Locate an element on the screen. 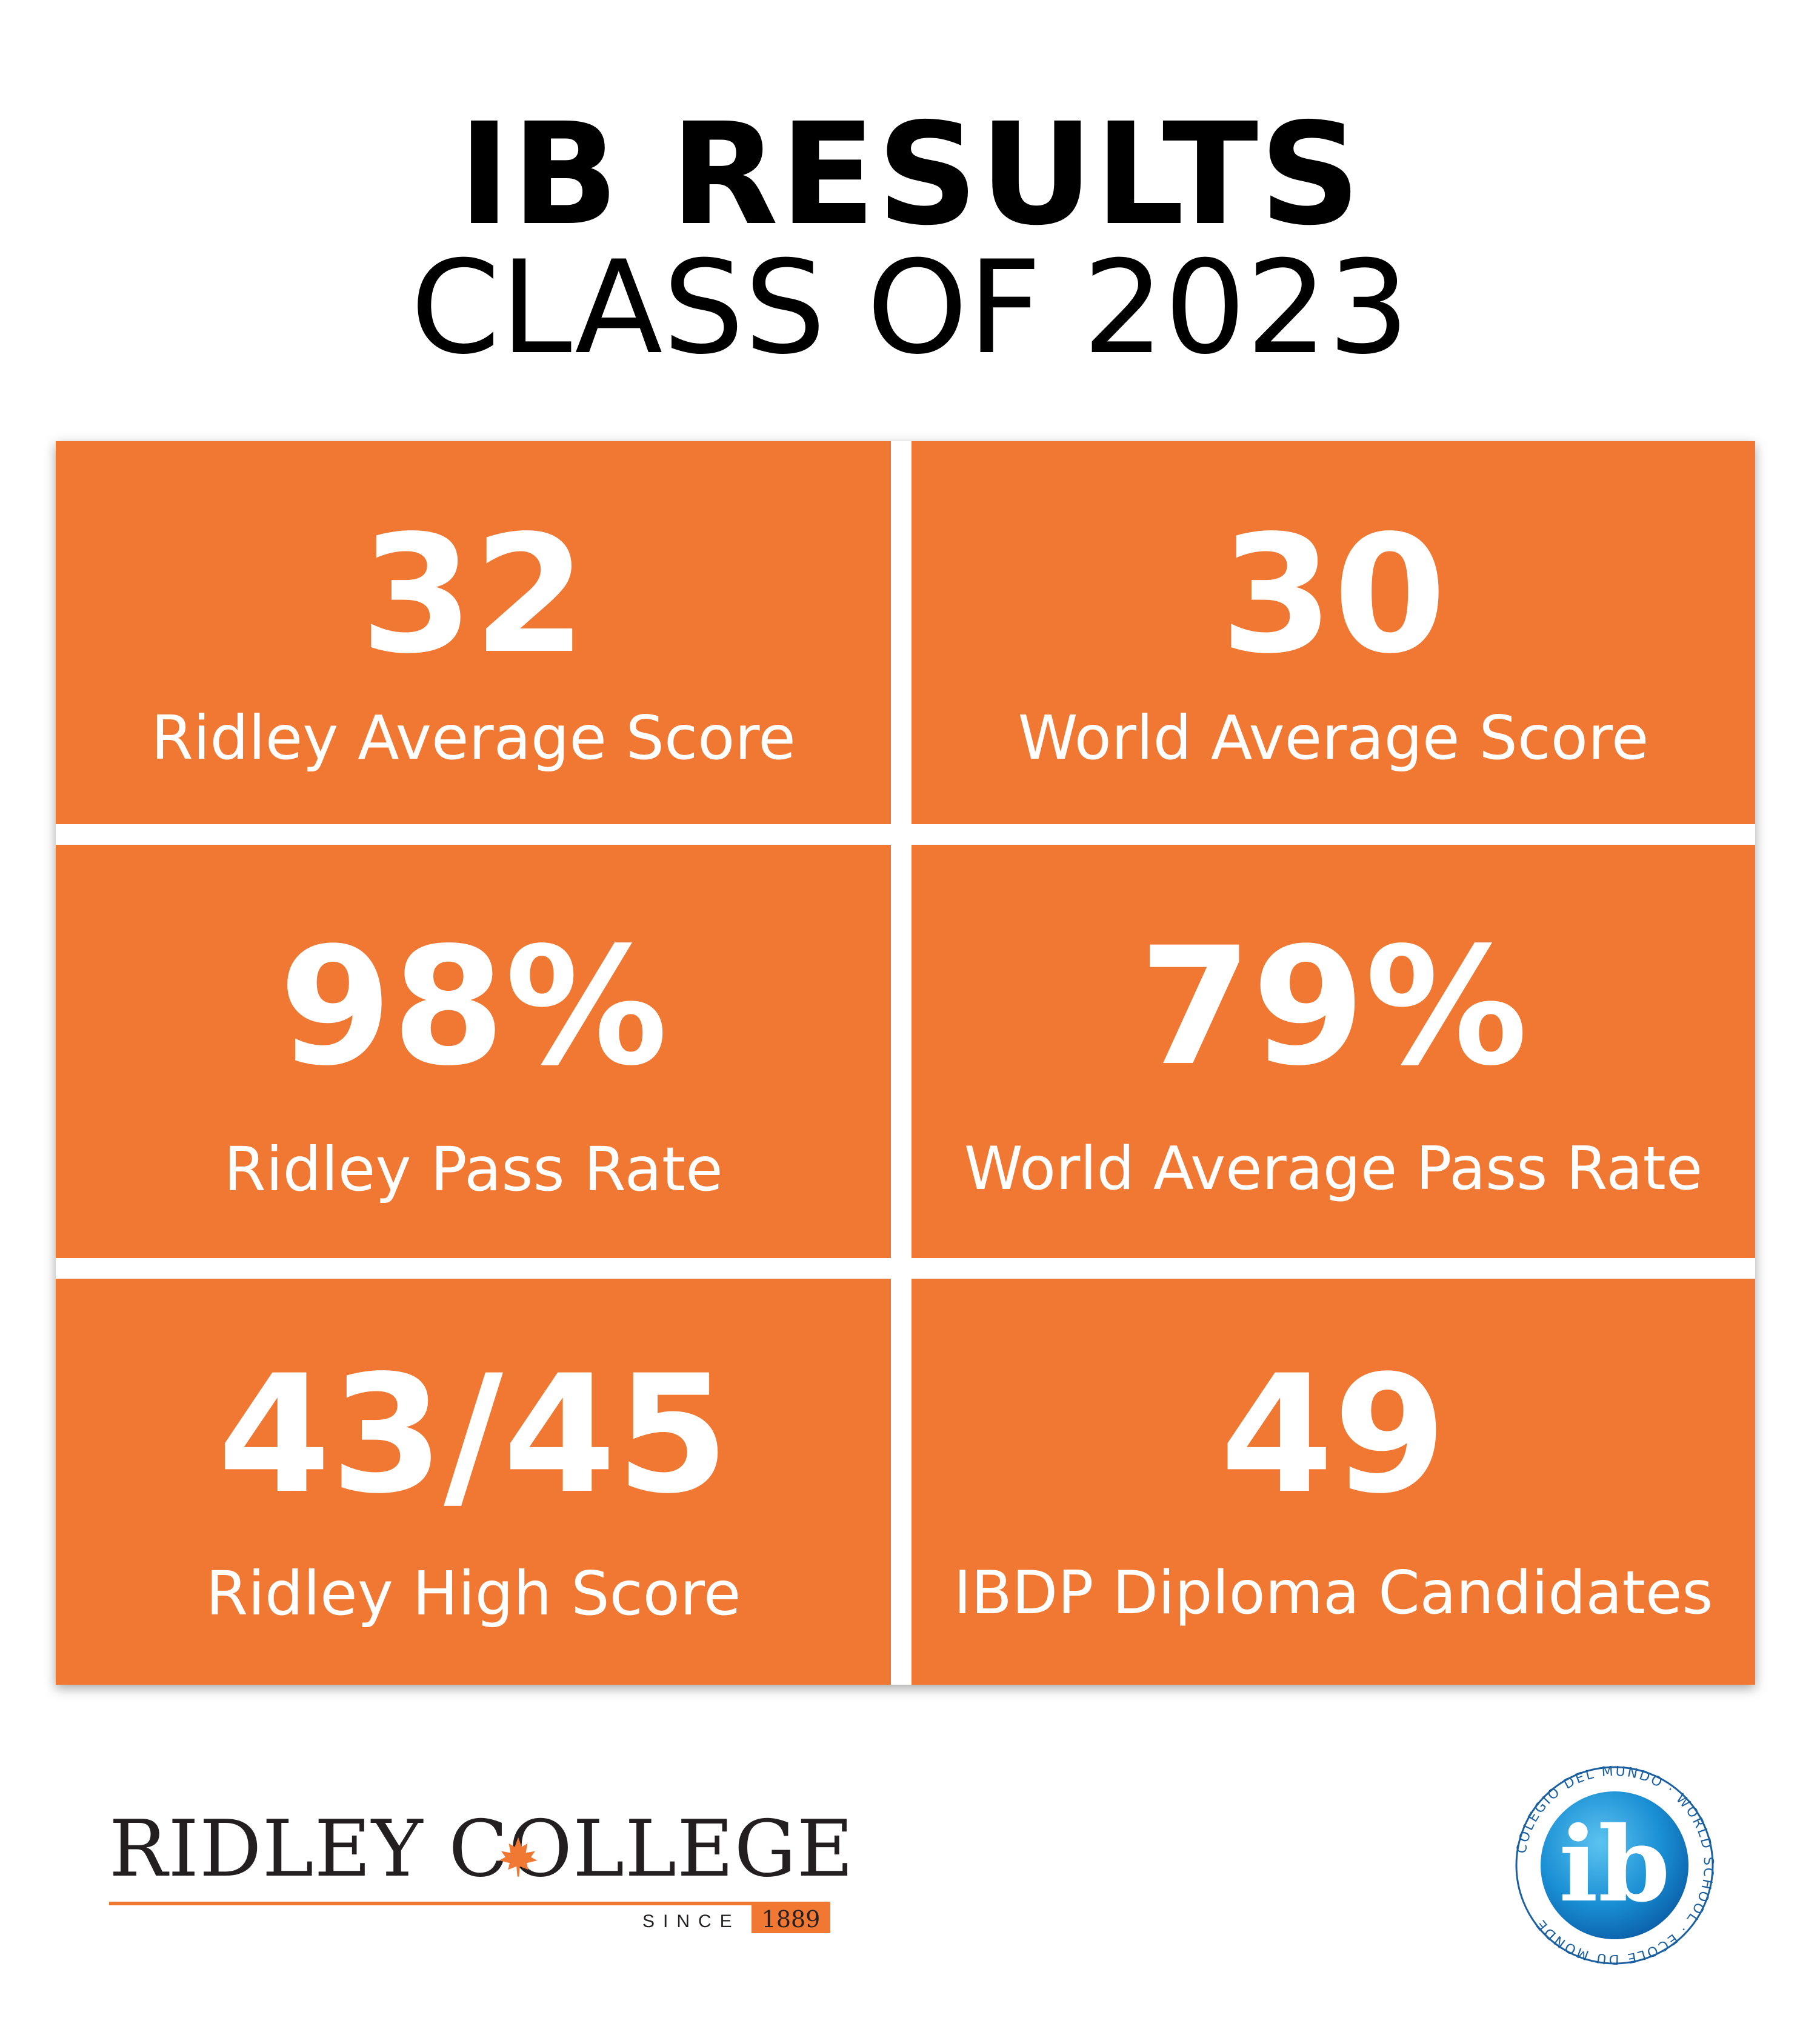 The width and height of the screenshot is (1820, 2035). stat-label: Ridley Pass Rate is located at coordinates (473, 1169).